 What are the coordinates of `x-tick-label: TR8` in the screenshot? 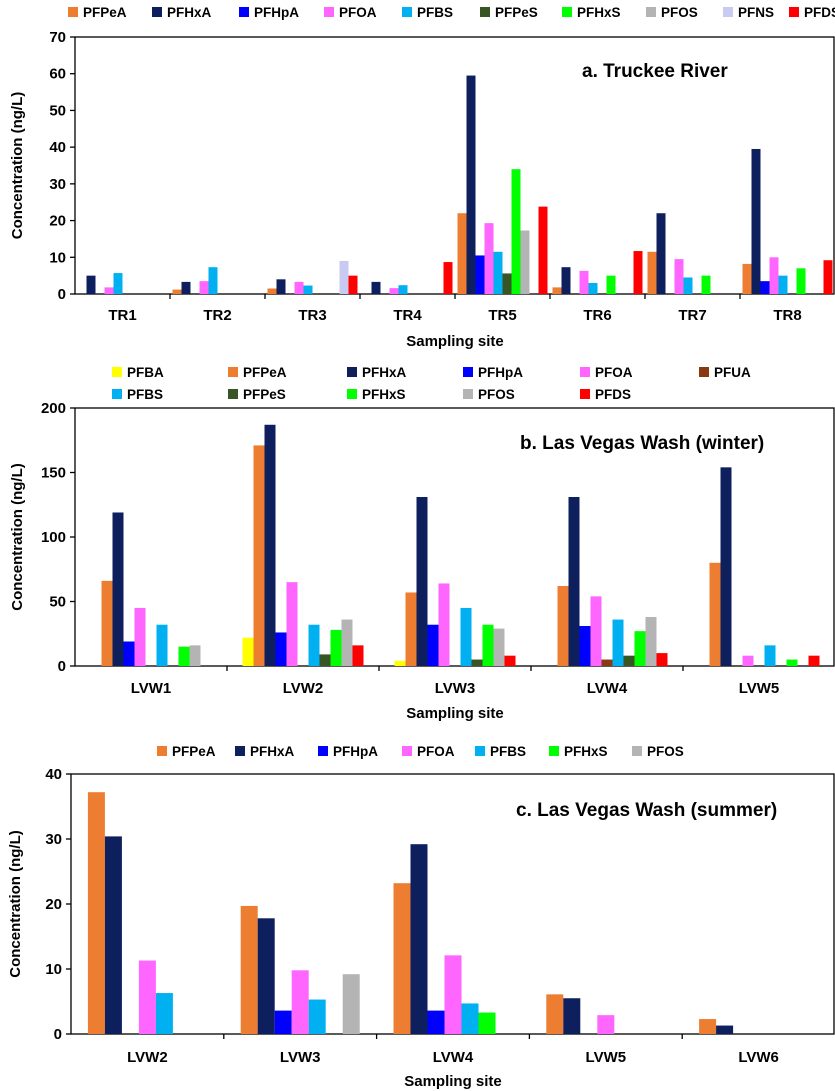 It's located at (787, 315).